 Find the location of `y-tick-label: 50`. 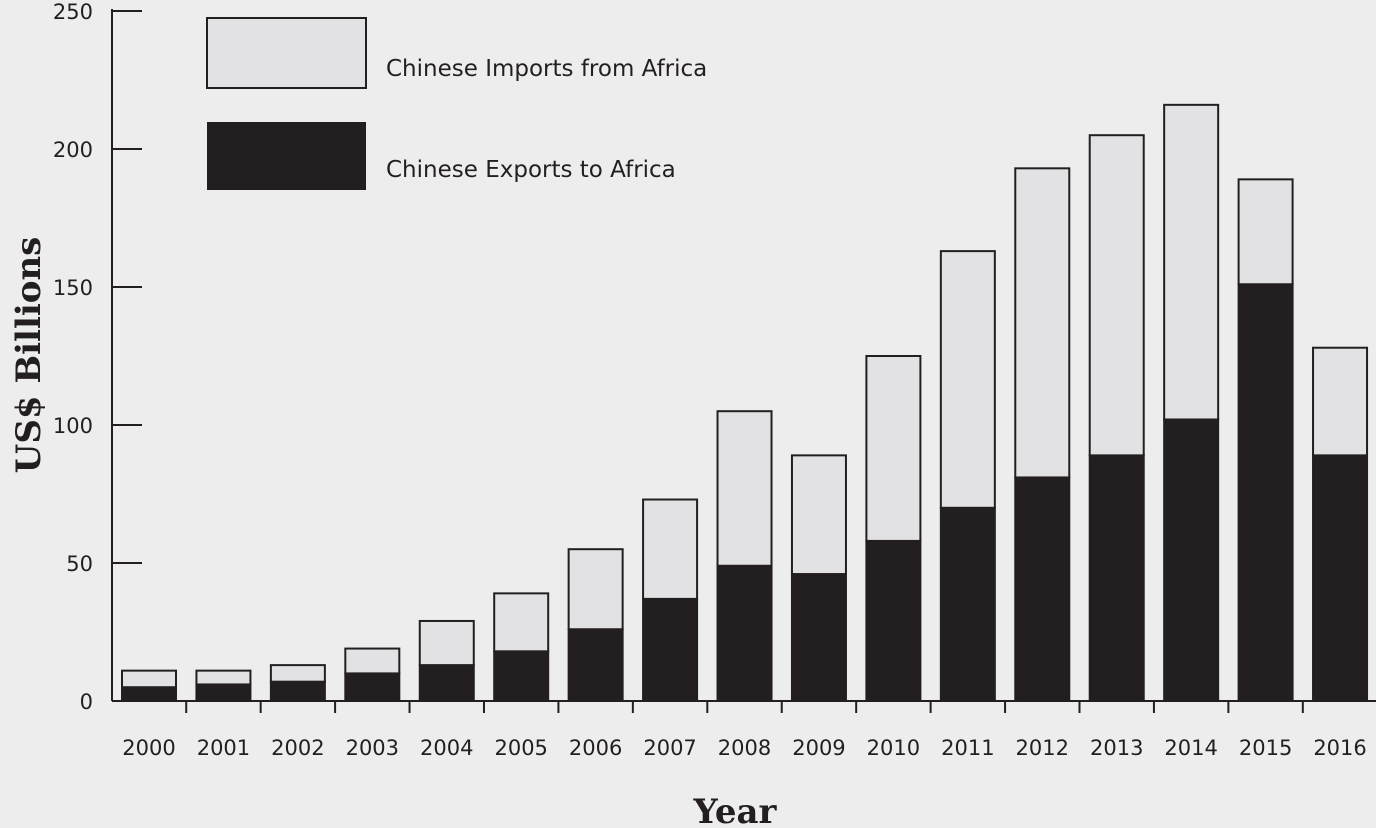

y-tick-label: 50 is located at coordinates (79, 564).